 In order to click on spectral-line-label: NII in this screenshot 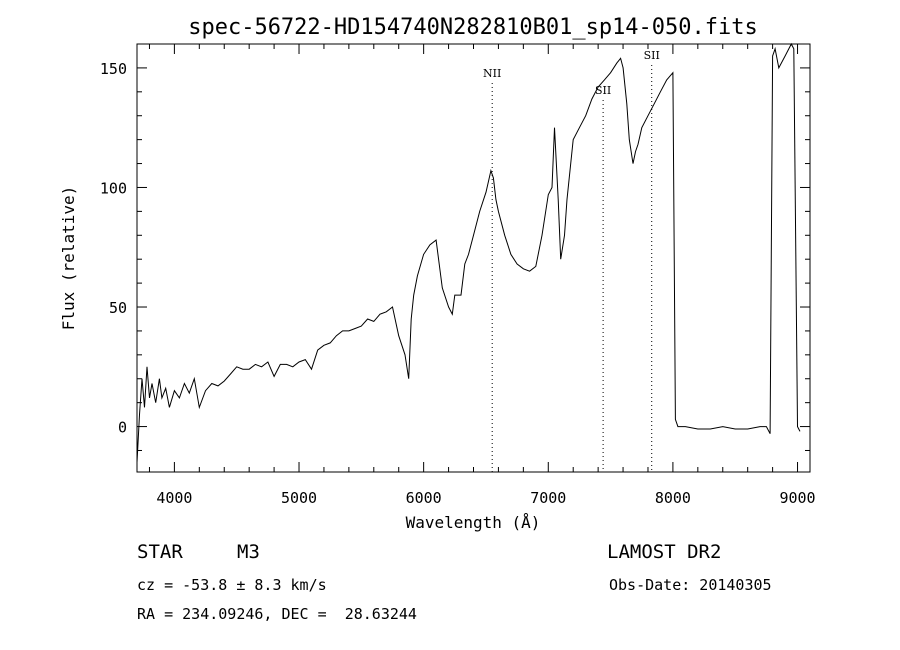, I will do `click(492, 73)`.